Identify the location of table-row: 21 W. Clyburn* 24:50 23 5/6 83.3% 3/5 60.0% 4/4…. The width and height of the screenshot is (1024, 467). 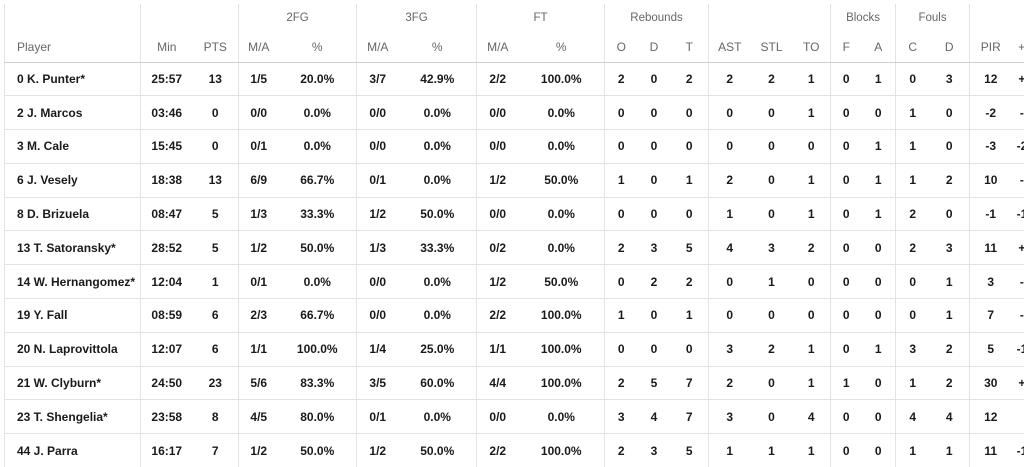
(514, 383).